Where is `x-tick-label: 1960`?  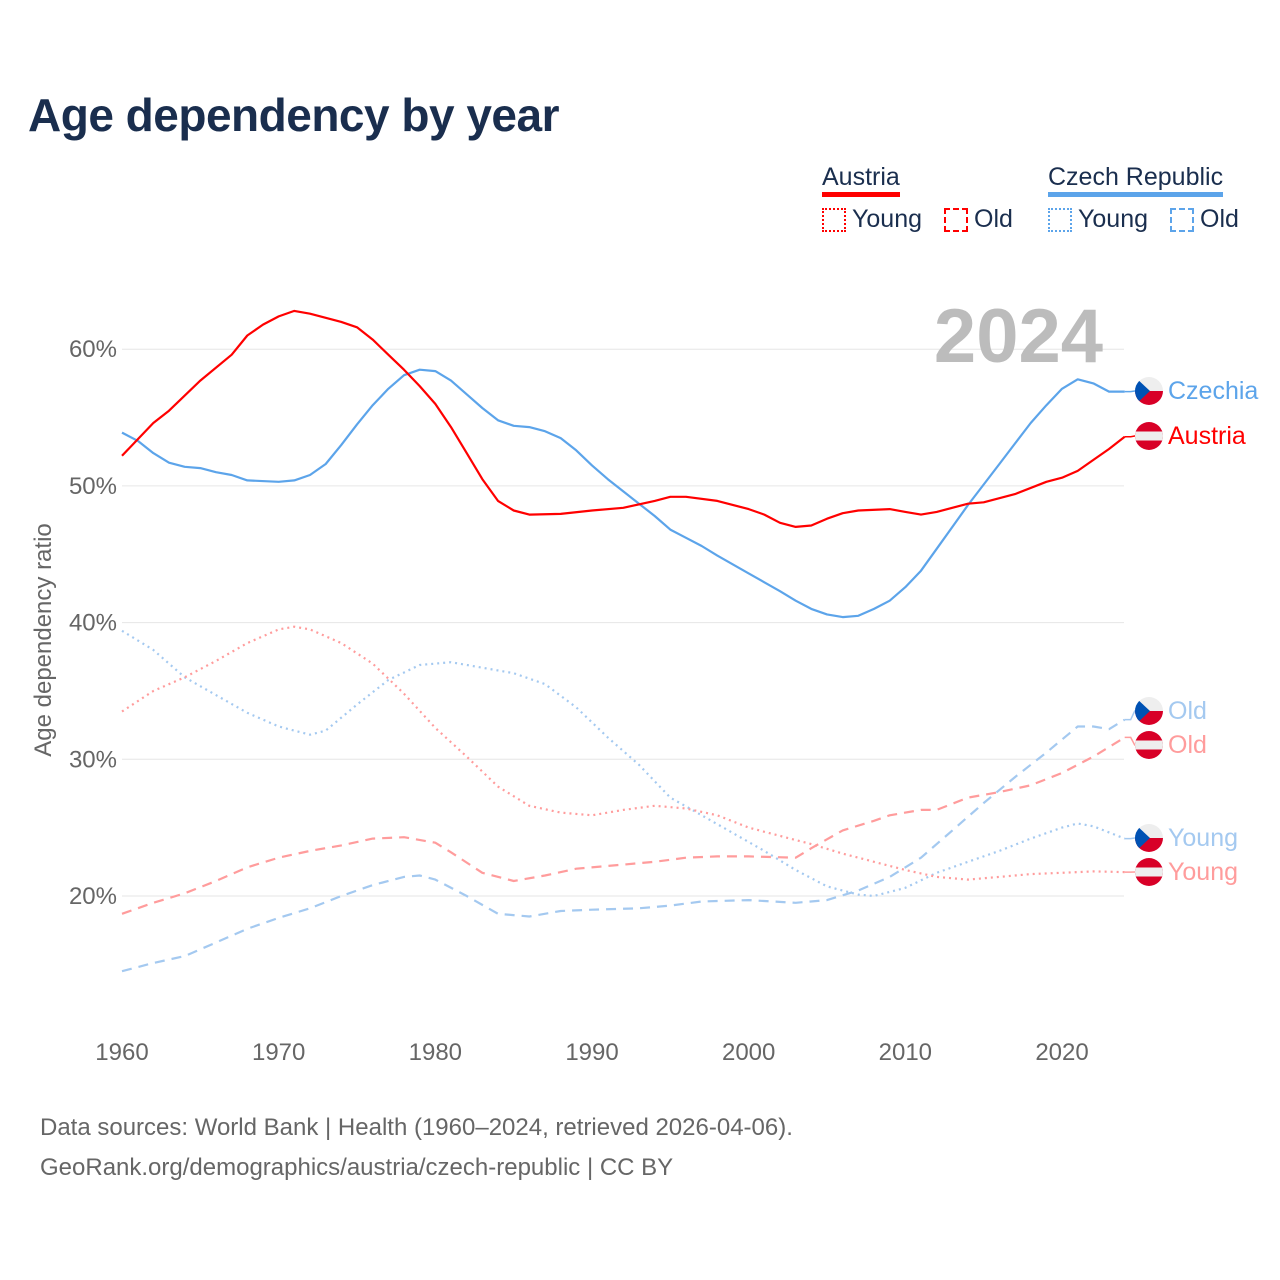
x-tick-label: 1960 is located at coordinates (121, 1052).